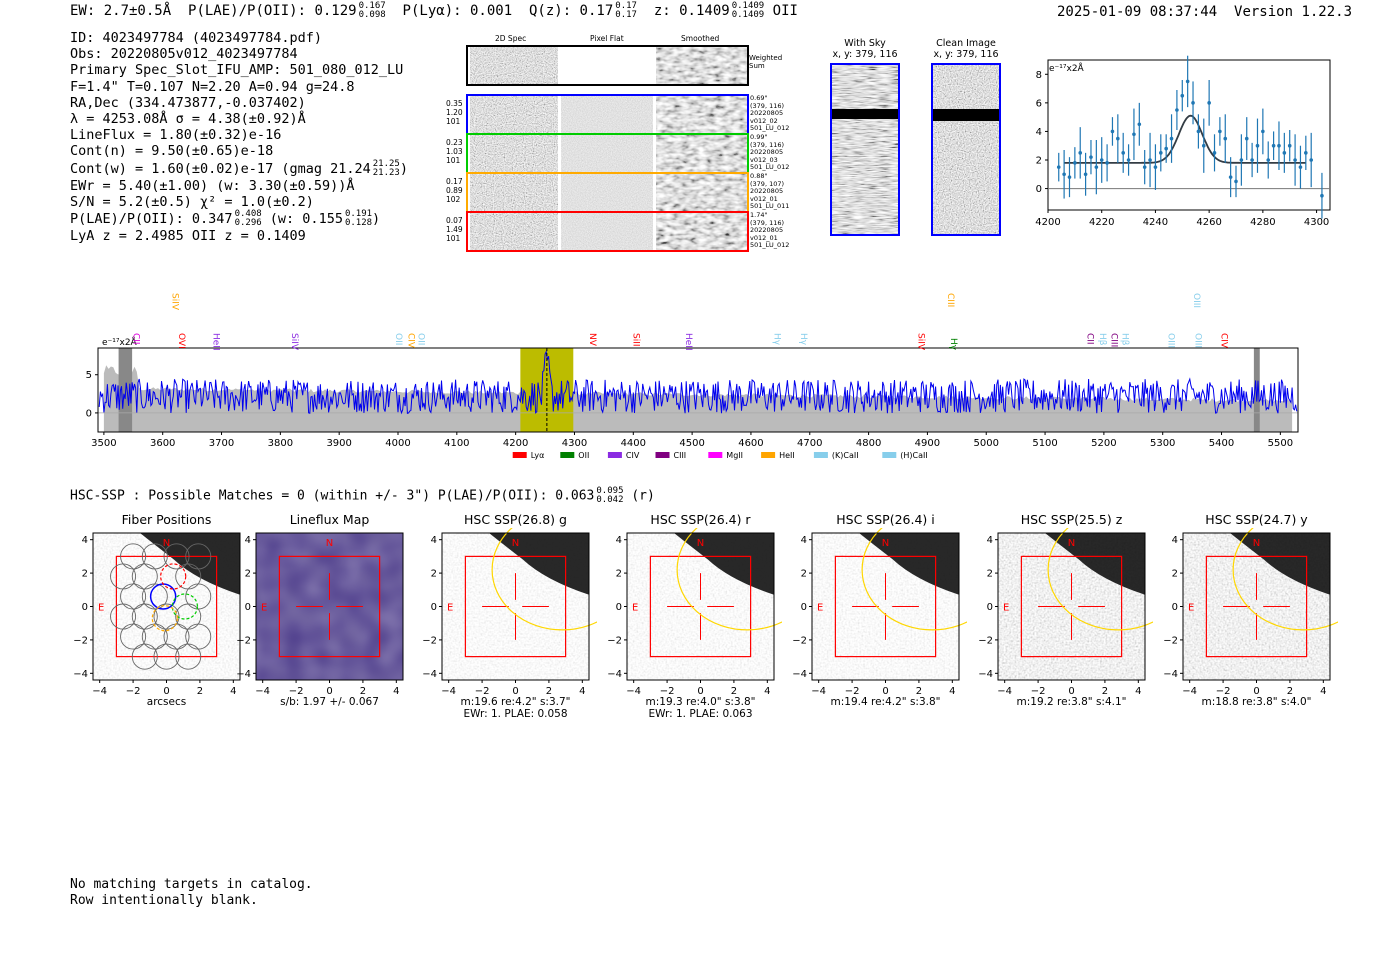 The width and height of the screenshot is (1400, 953). Describe the element at coordinates (453, 199) in the screenshot. I see `row-value: 102` at that location.